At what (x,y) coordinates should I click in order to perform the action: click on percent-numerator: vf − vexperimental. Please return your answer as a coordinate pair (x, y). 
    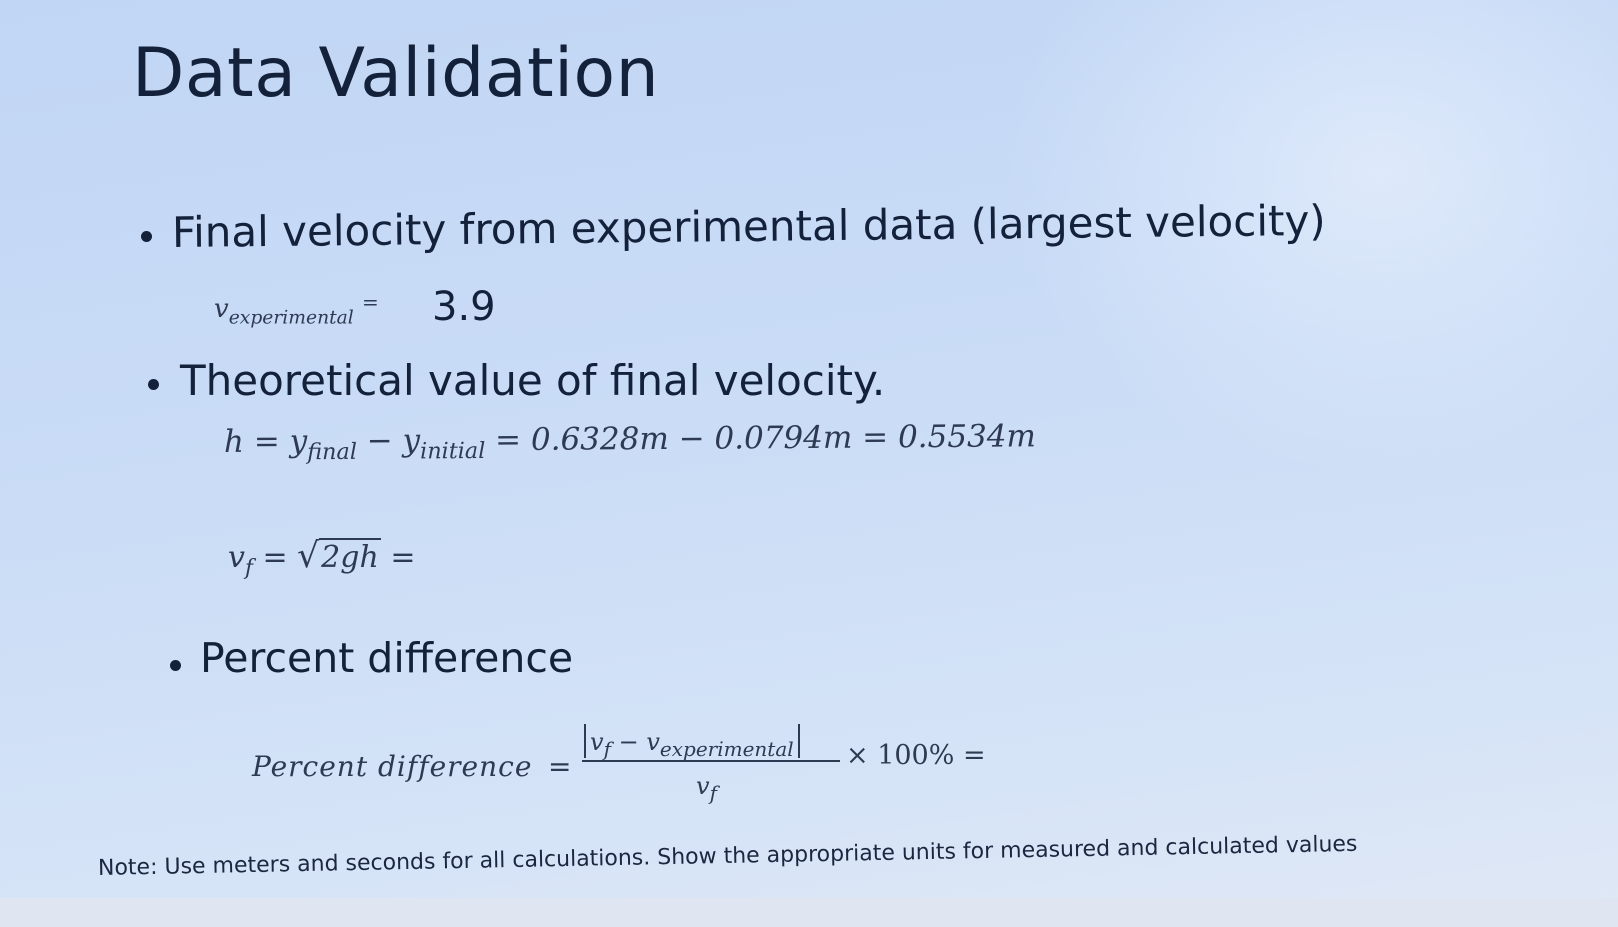
    Looking at the image, I should click on (692, 742).